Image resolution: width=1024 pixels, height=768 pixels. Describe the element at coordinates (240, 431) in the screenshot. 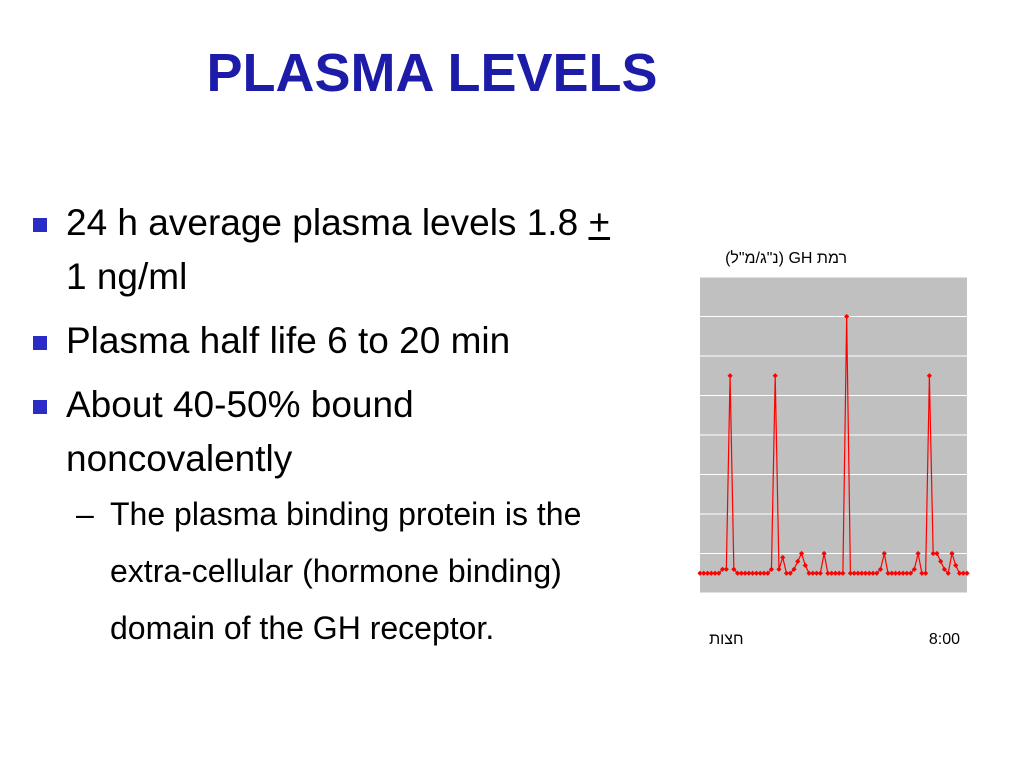

I see `bullet-text: About 40-50% bound noncovalently` at that location.